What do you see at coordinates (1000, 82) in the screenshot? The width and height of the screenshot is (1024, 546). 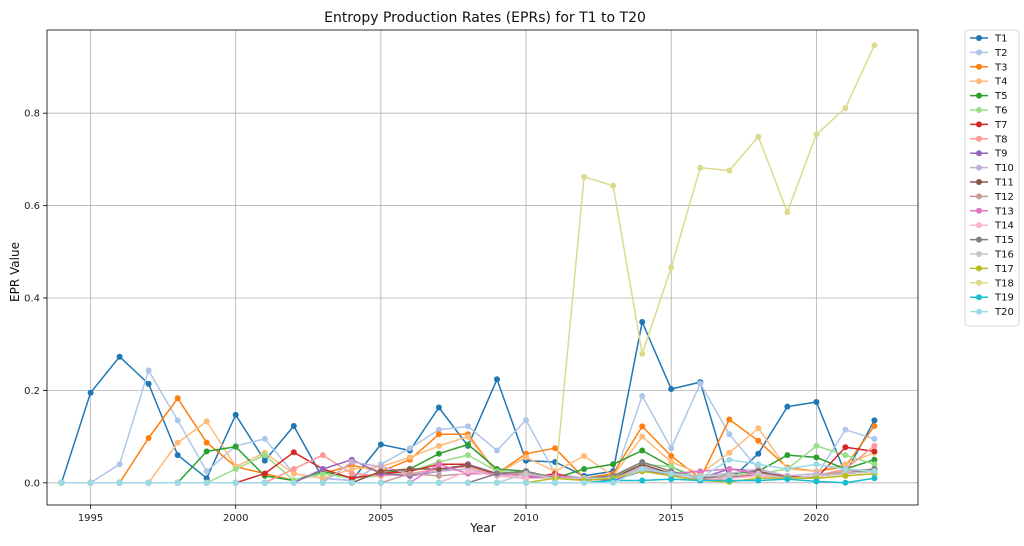 I see `legend-label: T4` at bounding box center [1000, 82].